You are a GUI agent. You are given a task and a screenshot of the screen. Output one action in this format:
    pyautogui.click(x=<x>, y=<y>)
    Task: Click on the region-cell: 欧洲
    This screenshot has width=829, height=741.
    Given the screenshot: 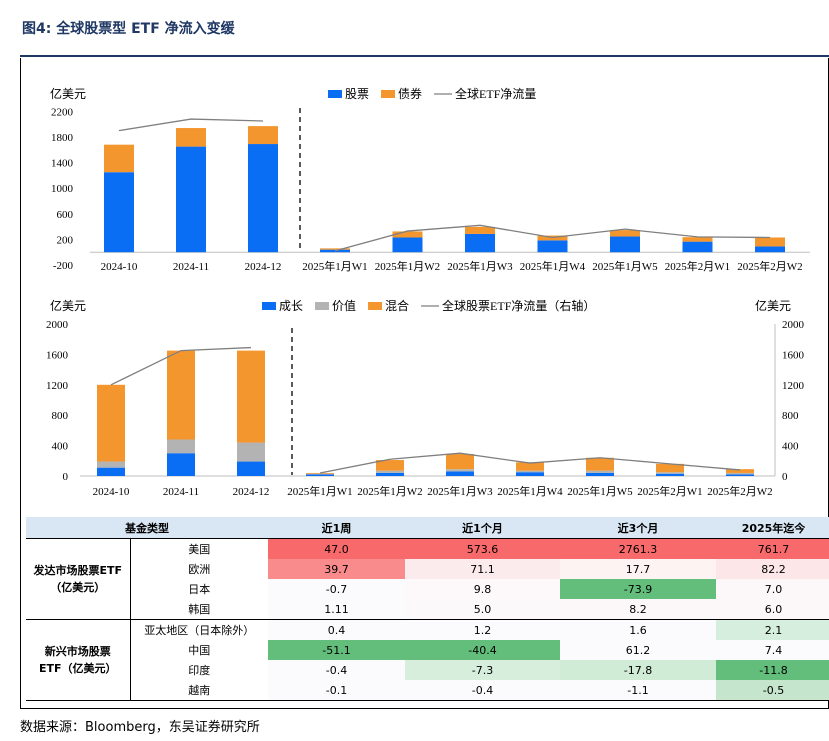 What is the action you would take?
    pyautogui.click(x=199, y=569)
    